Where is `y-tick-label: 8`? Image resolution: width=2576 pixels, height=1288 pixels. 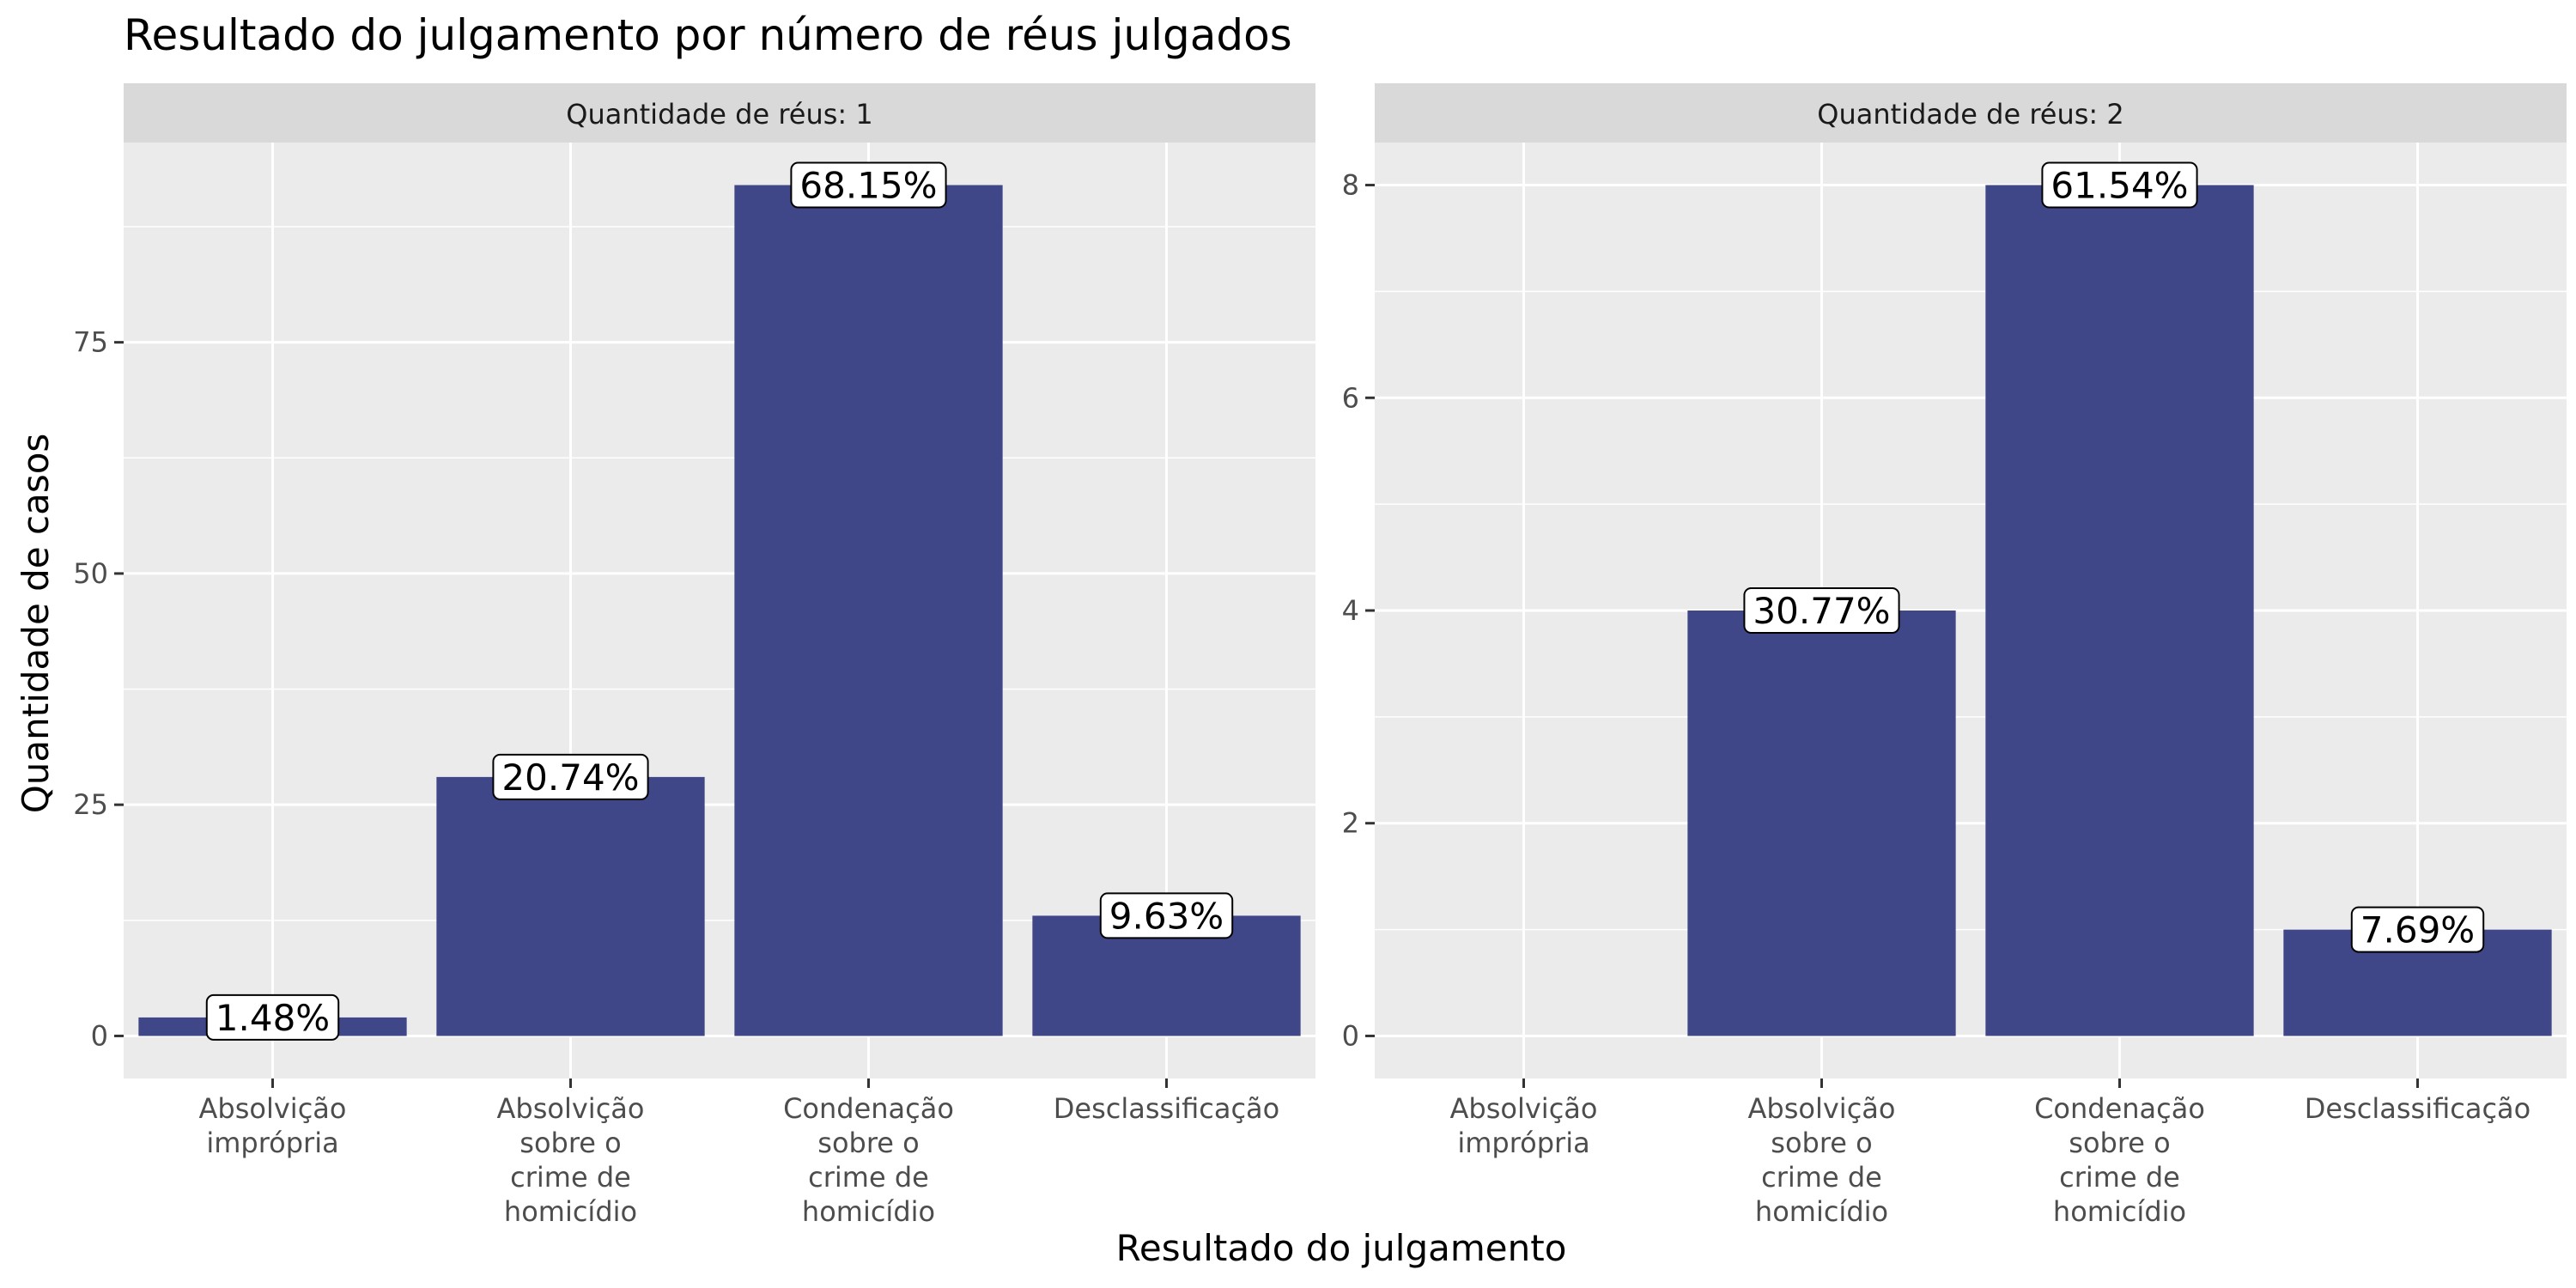 y-tick-label: 8 is located at coordinates (1350, 186).